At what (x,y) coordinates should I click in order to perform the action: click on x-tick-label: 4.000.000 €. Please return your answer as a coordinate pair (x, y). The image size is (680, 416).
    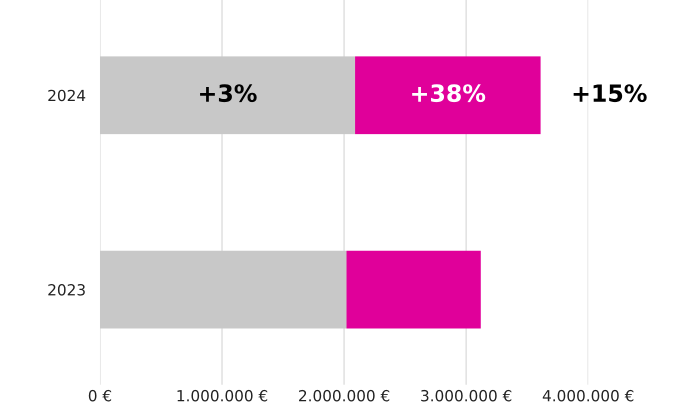
    Looking at the image, I should click on (588, 396).